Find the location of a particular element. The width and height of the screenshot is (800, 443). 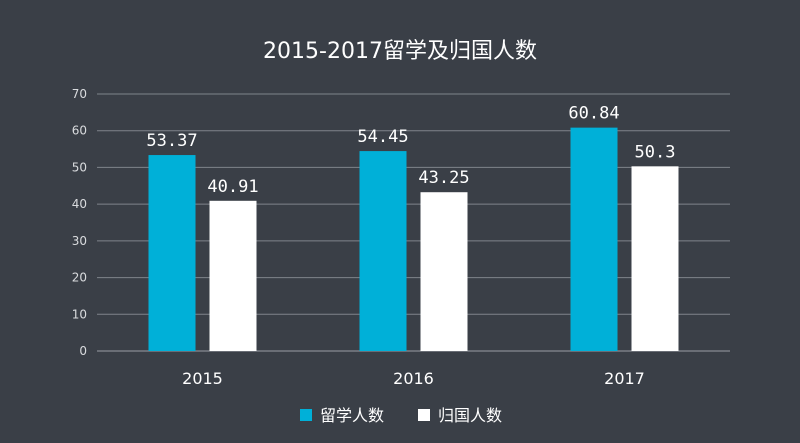

bar-returnees-2015 is located at coordinates (233, 275).